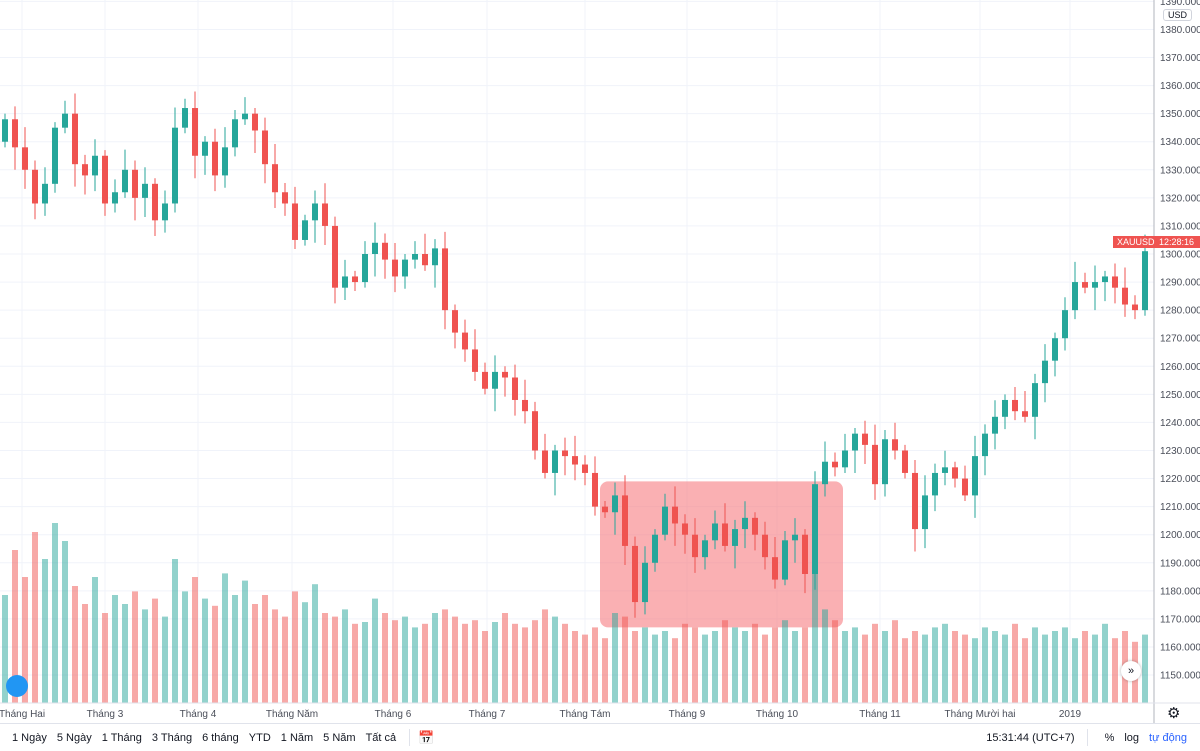 Image resolution: width=1200 pixels, height=751 pixels. Describe the element at coordinates (297, 737) in the screenshot. I see `range-1y: 1 Năm` at that location.